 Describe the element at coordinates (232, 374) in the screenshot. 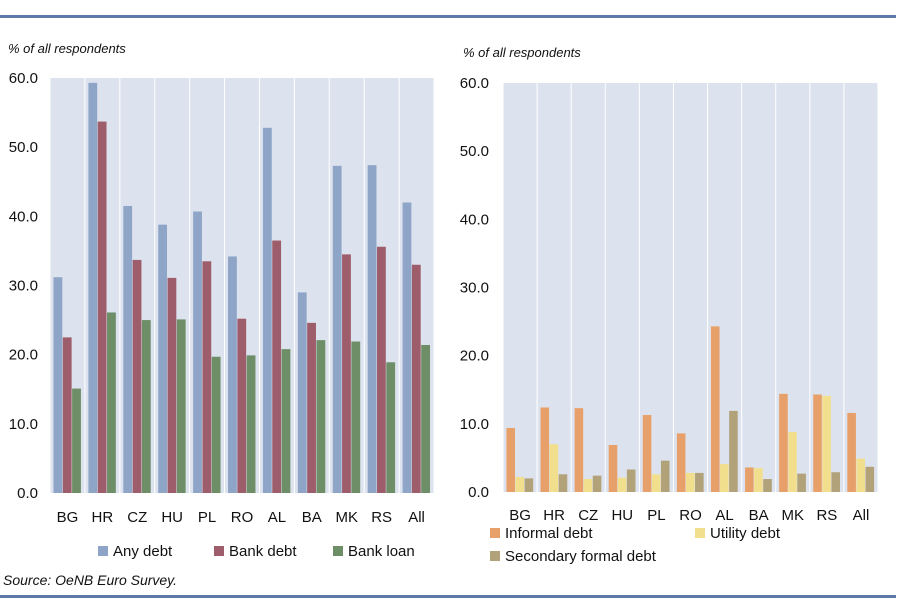

I see `bar-left-any-debt-ro` at that location.